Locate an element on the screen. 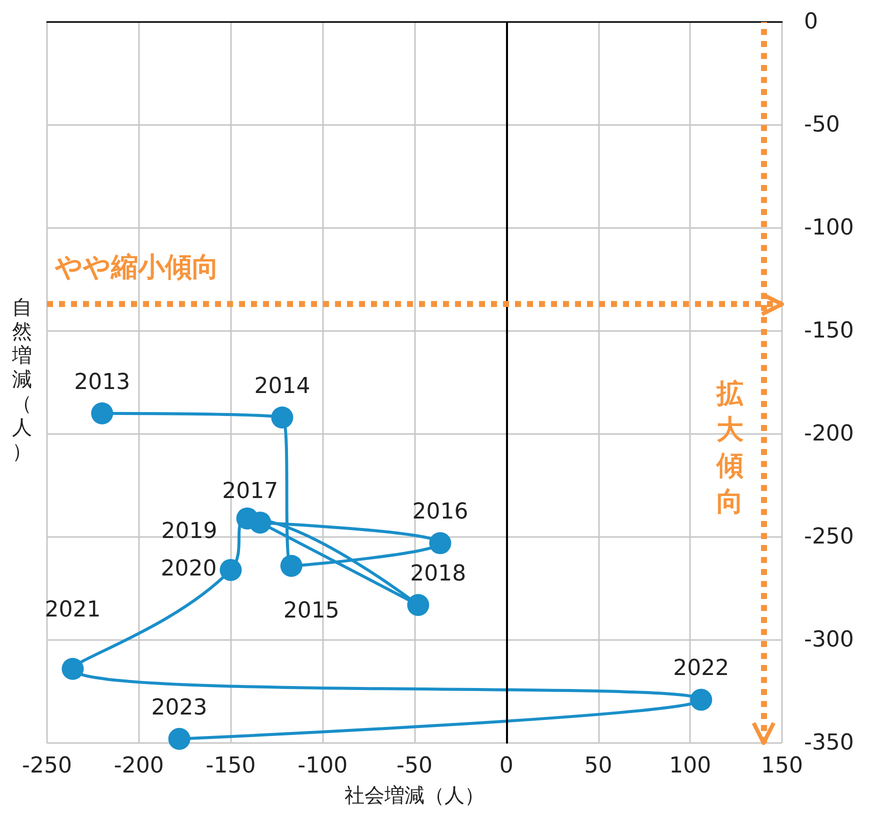 The image size is (883, 831). annotation: 2016 is located at coordinates (440, 512).